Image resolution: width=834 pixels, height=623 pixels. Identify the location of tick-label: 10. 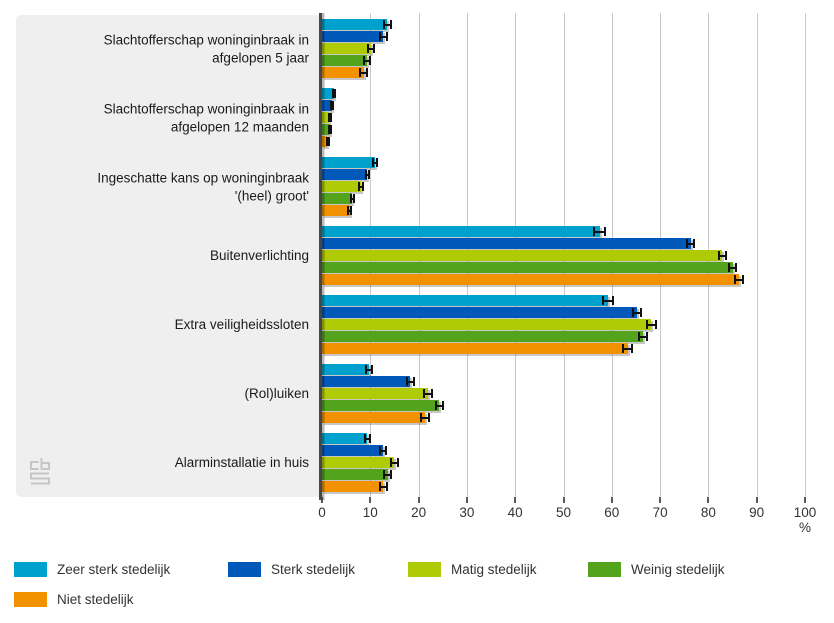
(370, 512).